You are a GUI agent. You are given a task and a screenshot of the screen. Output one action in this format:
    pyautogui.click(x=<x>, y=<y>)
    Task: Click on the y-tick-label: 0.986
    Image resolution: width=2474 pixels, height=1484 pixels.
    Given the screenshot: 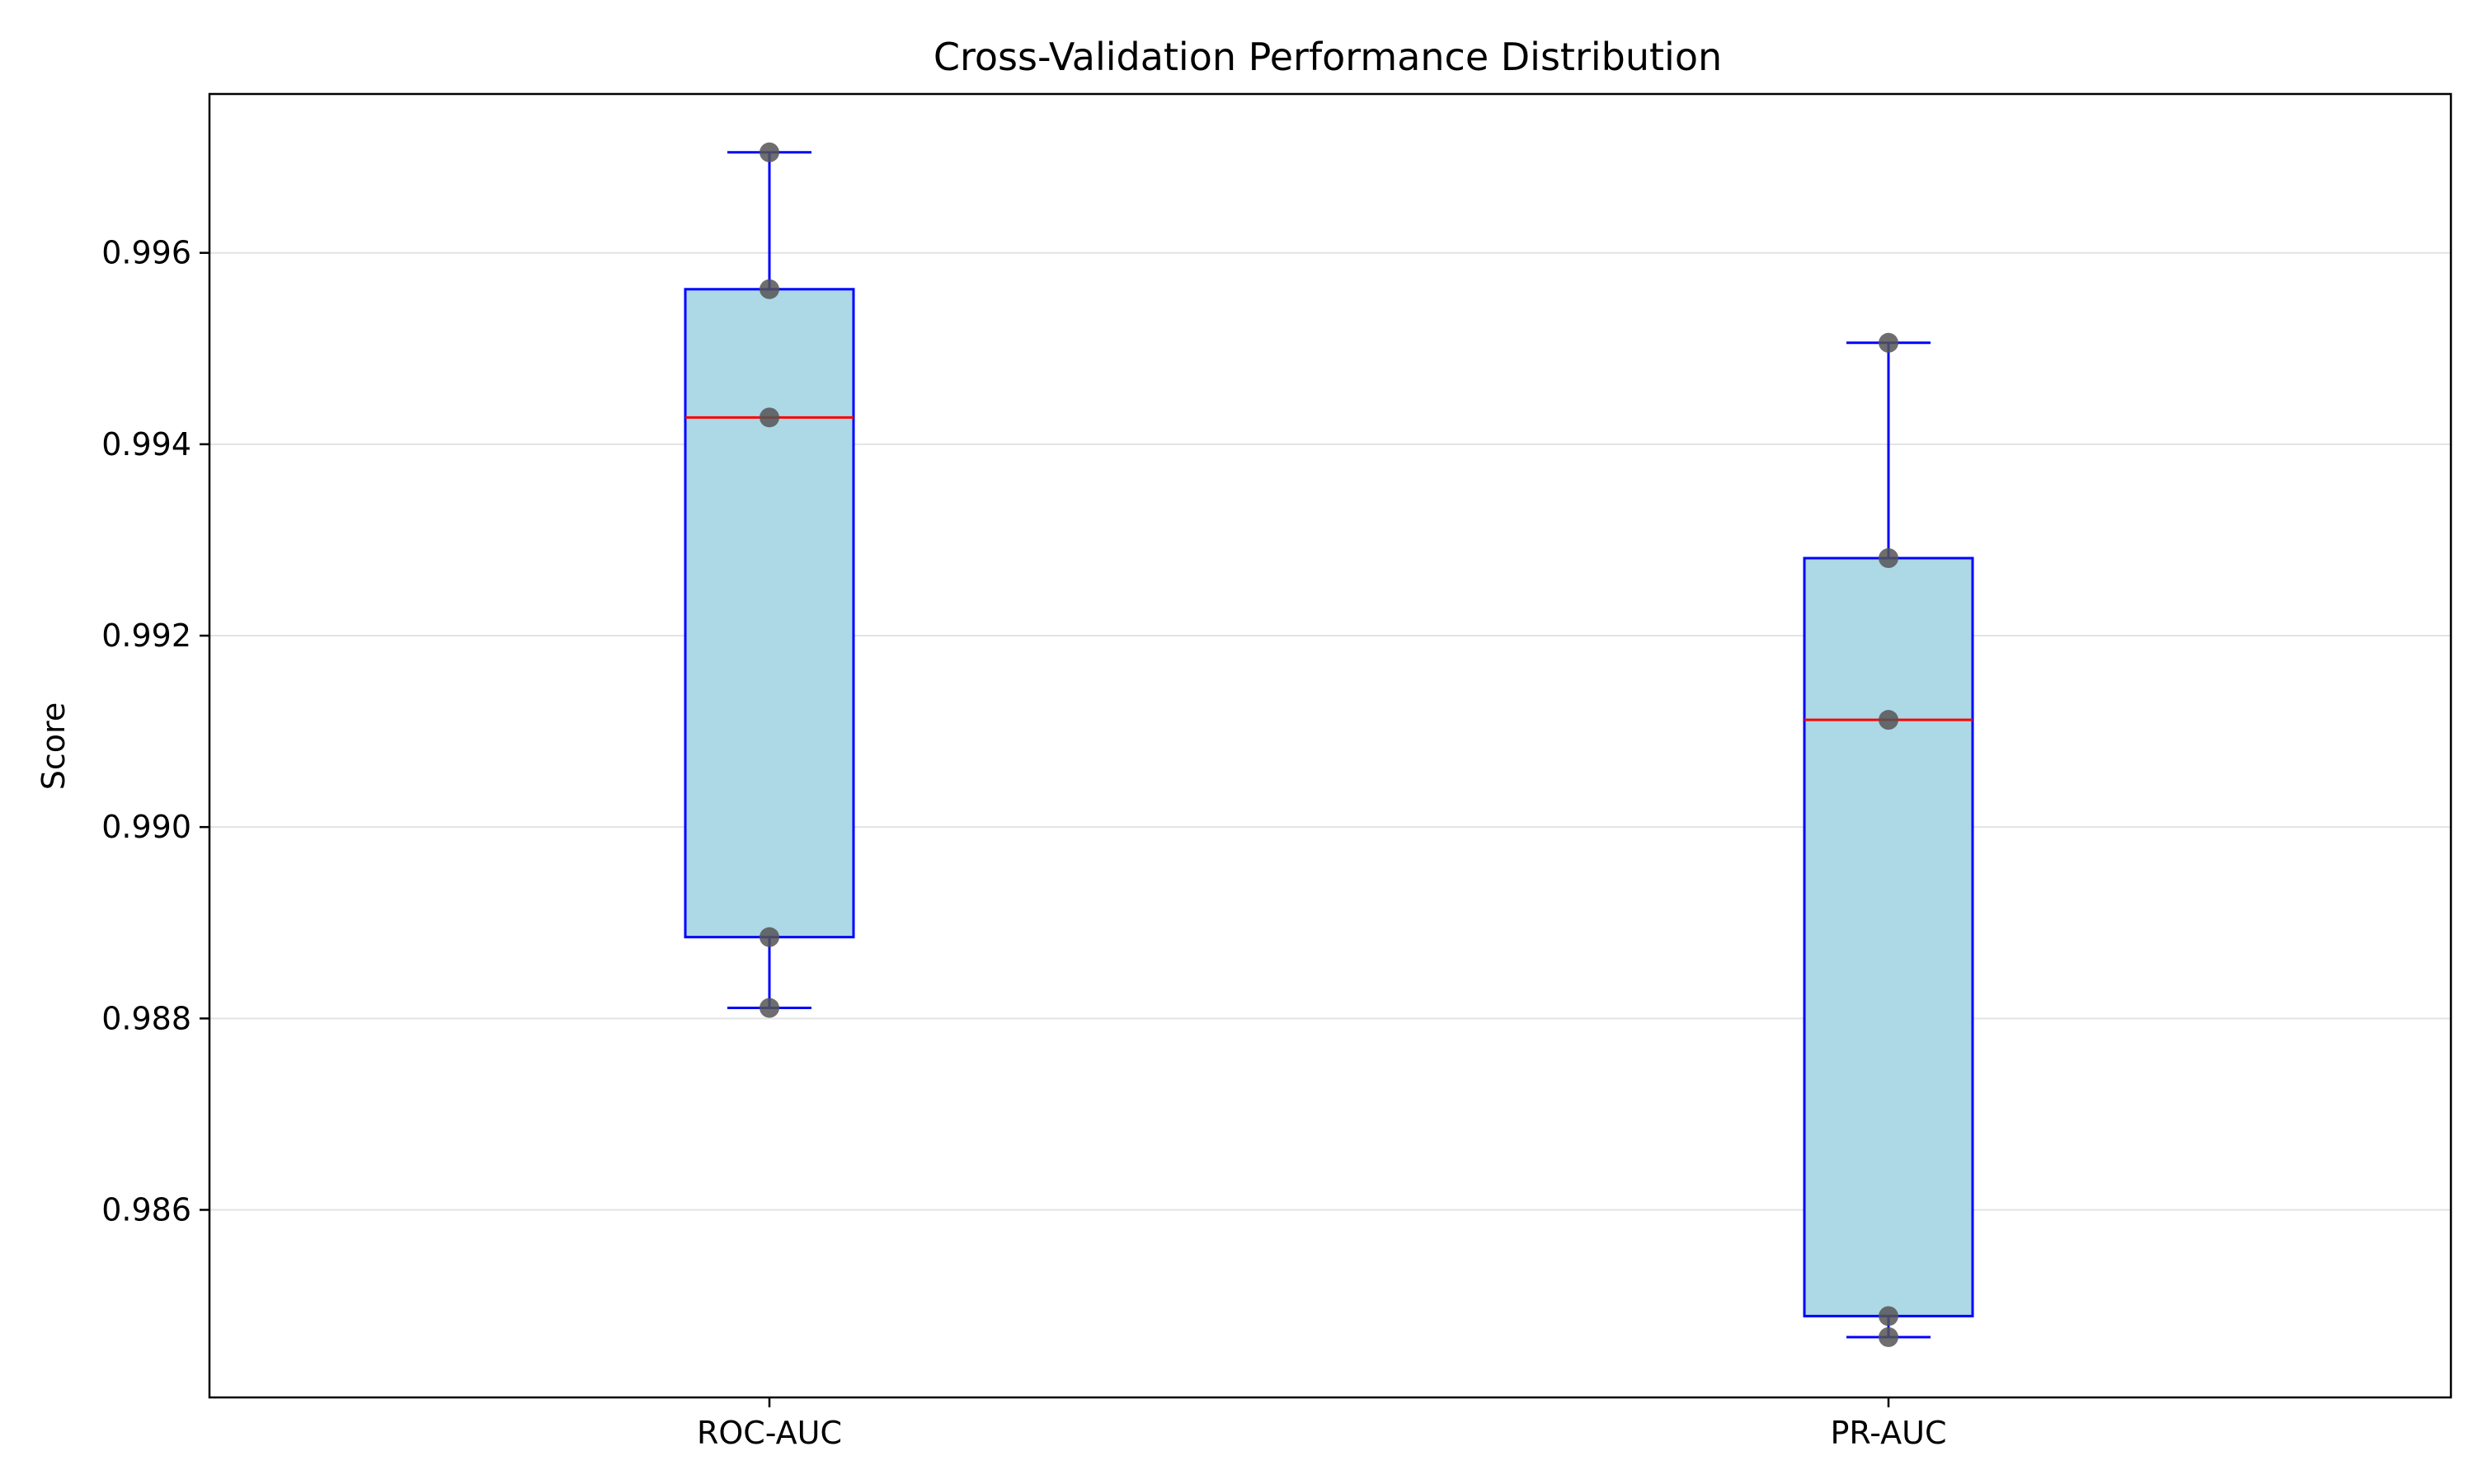 What is the action you would take?
    pyautogui.click(x=146, y=1209)
    